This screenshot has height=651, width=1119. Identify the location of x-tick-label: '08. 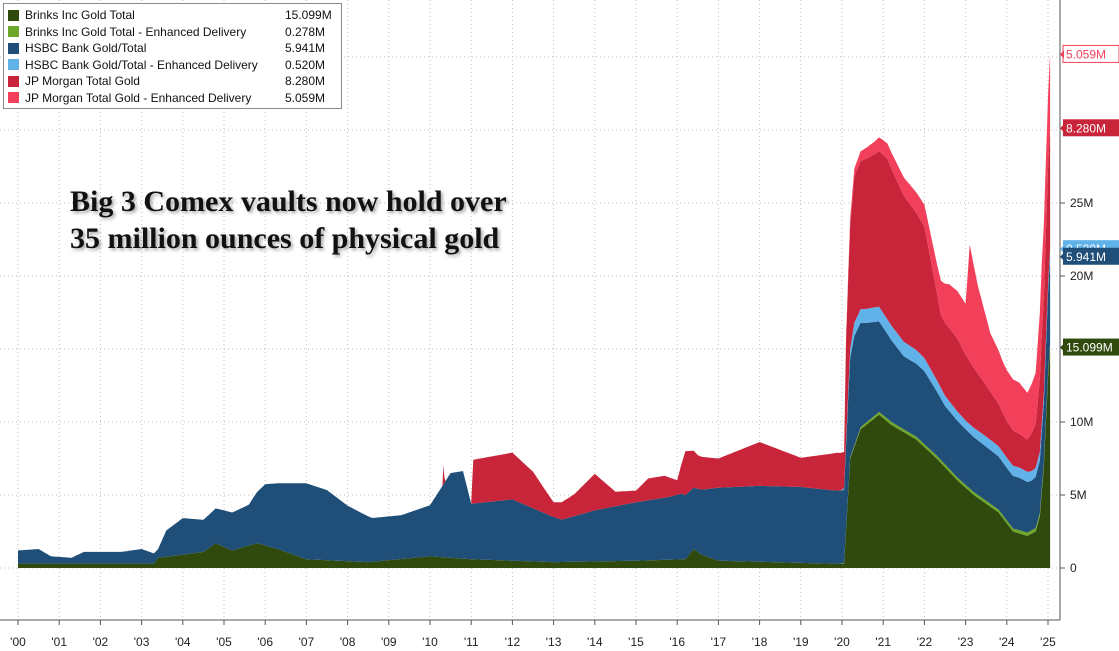
(348, 642).